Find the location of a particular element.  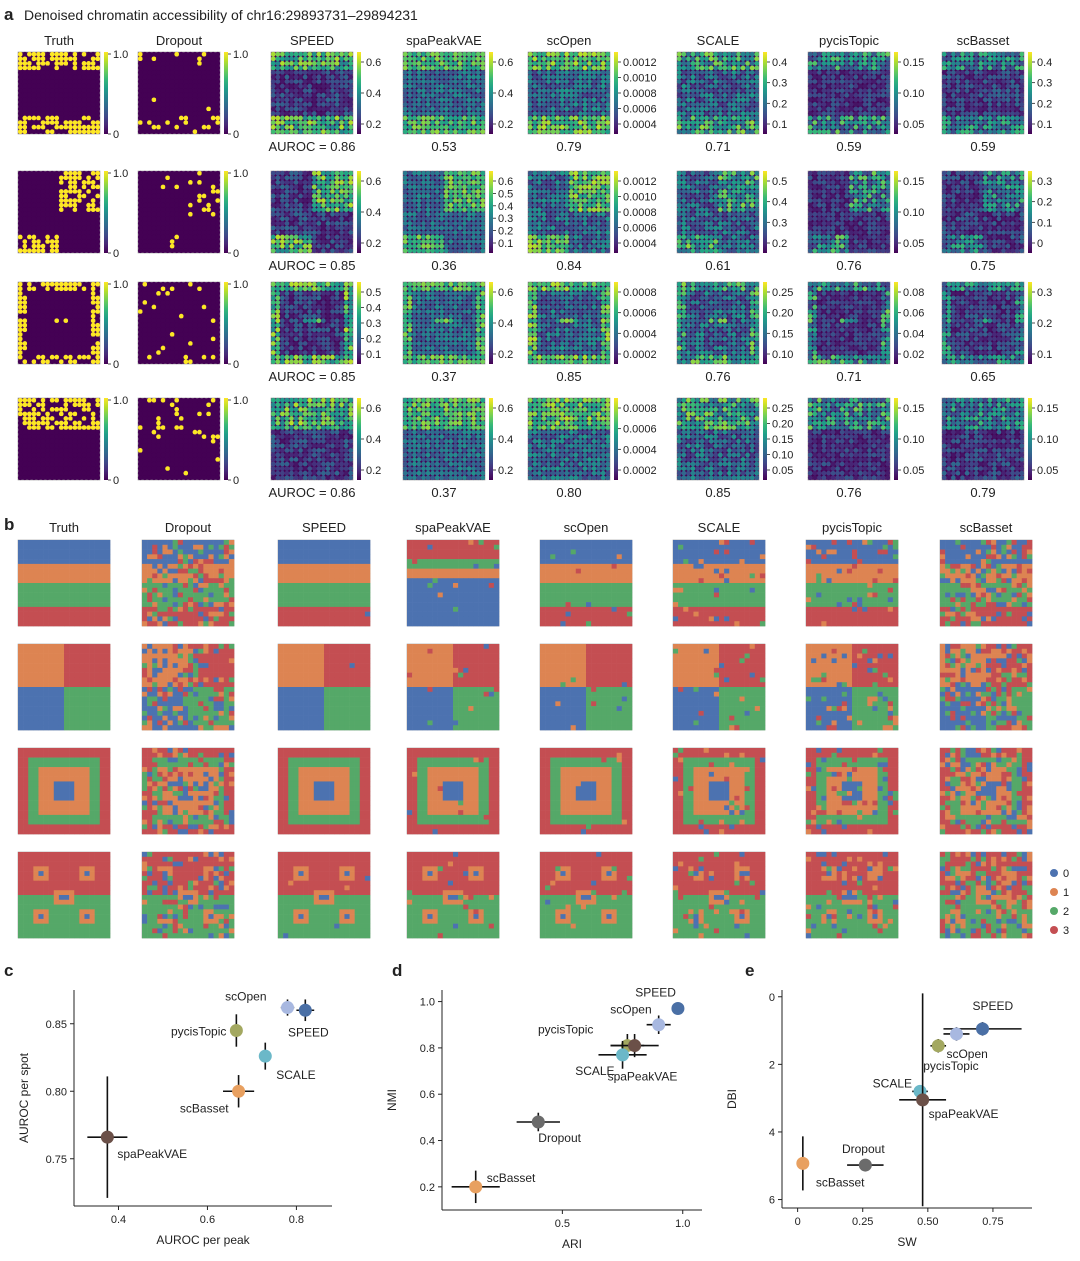

colorbar-tick-label: 0.4 is located at coordinates (373, 94).